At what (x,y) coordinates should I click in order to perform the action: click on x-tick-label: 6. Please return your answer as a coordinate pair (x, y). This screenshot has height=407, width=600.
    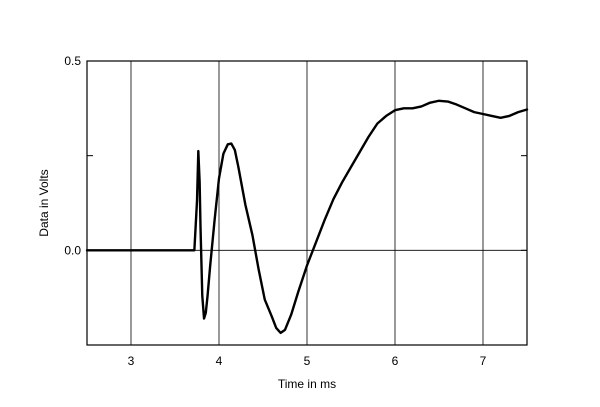
    Looking at the image, I should click on (395, 361).